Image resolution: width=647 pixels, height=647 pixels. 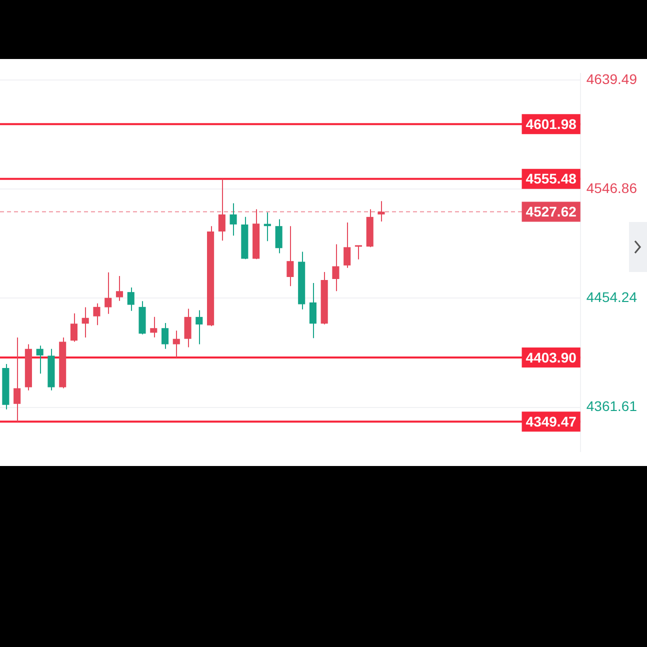 I want to click on y-tick-label: 4639.49, so click(x=612, y=78).